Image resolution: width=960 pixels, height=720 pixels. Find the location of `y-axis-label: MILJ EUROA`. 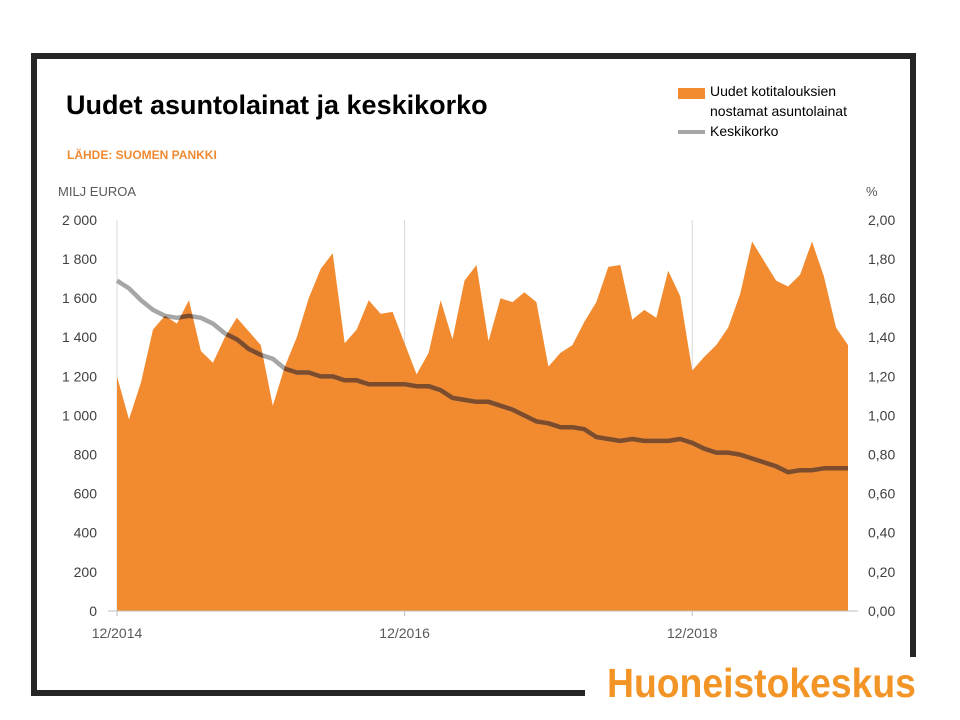

y-axis-label: MILJ EUROA is located at coordinates (97, 191).